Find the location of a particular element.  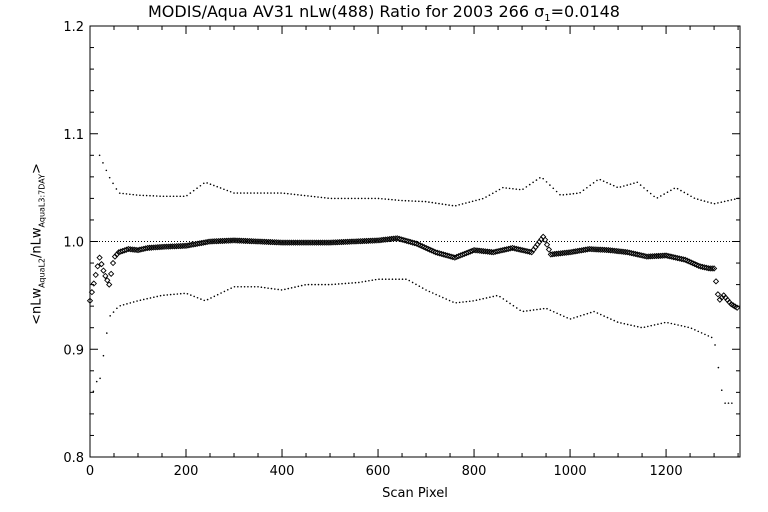

ylabel-mid: /nLw is located at coordinates (37, 242).